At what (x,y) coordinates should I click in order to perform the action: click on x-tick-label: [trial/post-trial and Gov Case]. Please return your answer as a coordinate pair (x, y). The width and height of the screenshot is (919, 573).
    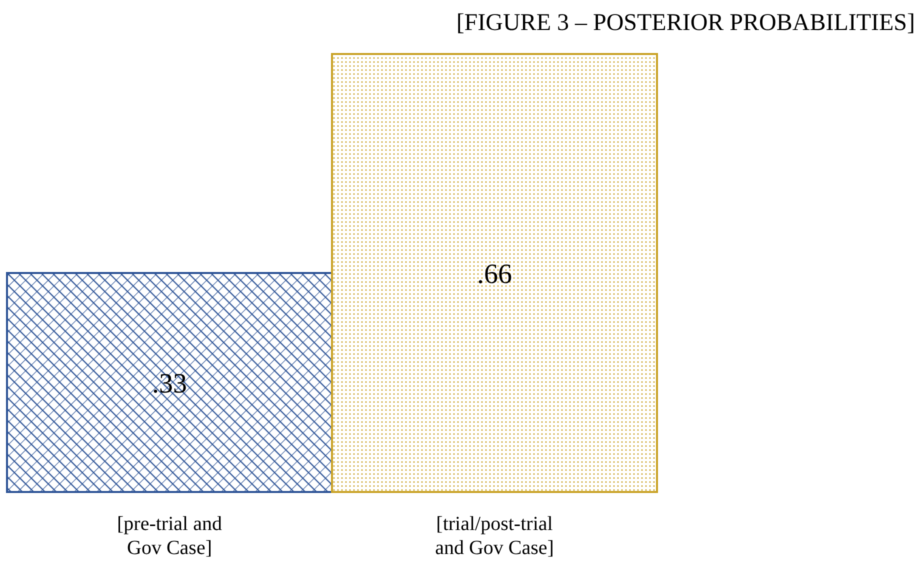
    Looking at the image, I should click on (494, 536).